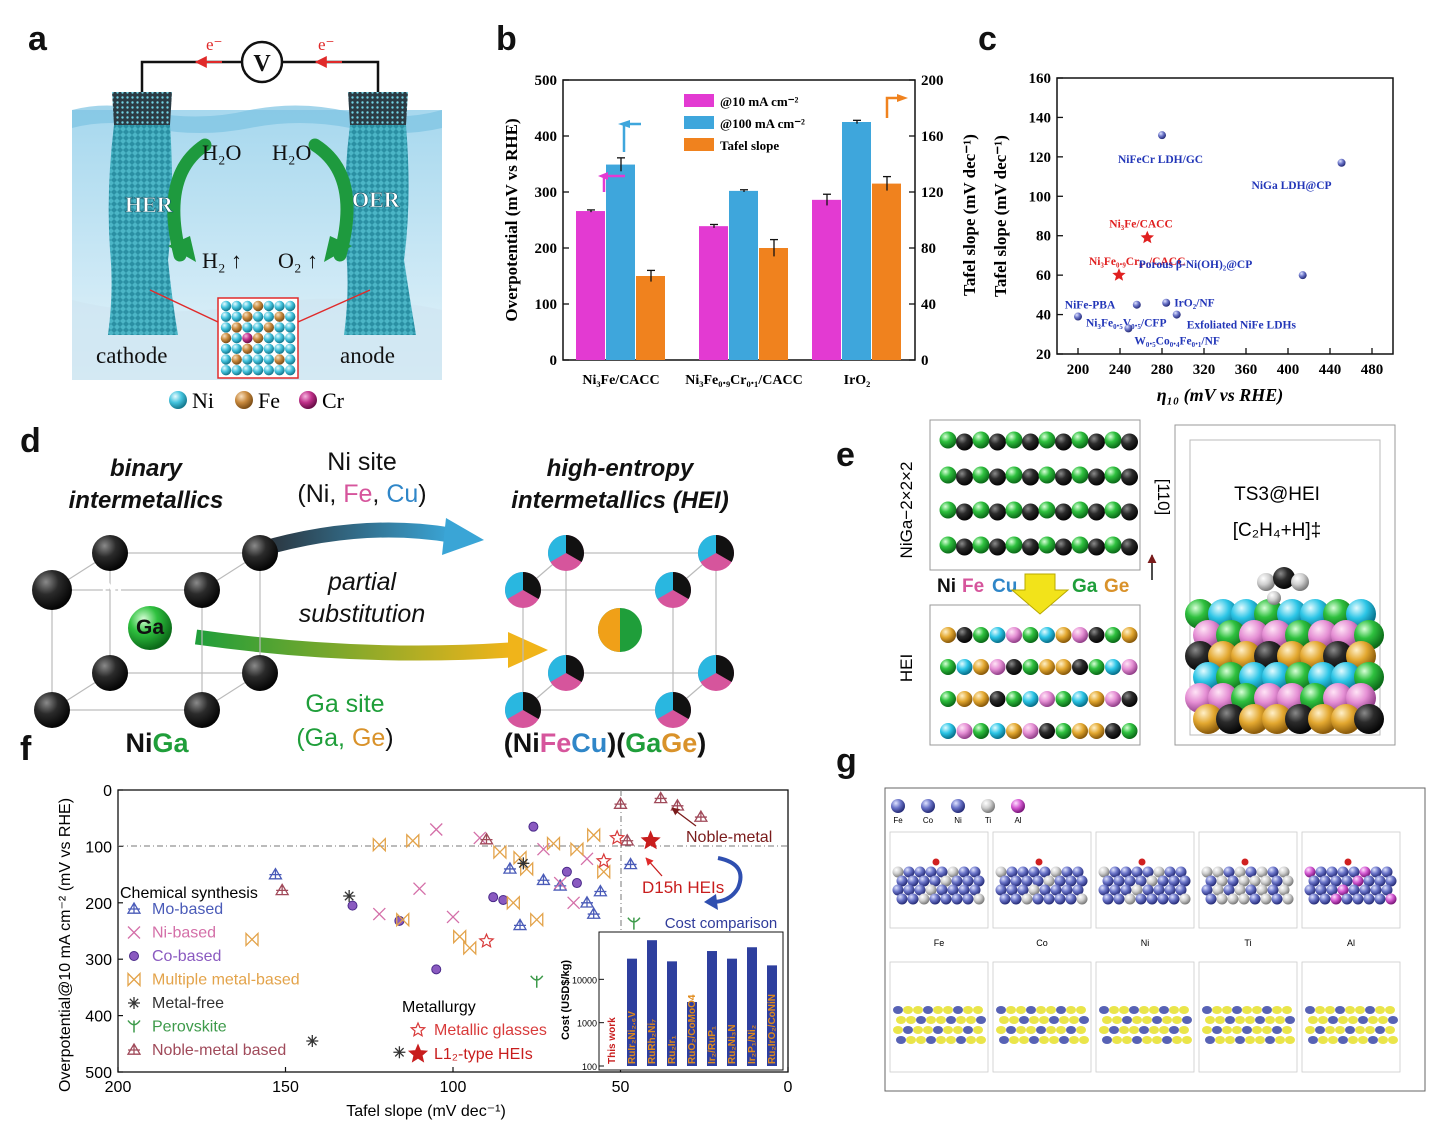 The image size is (1443, 1130). I want to click on legend-cr-label: Cr, so click(333, 400).